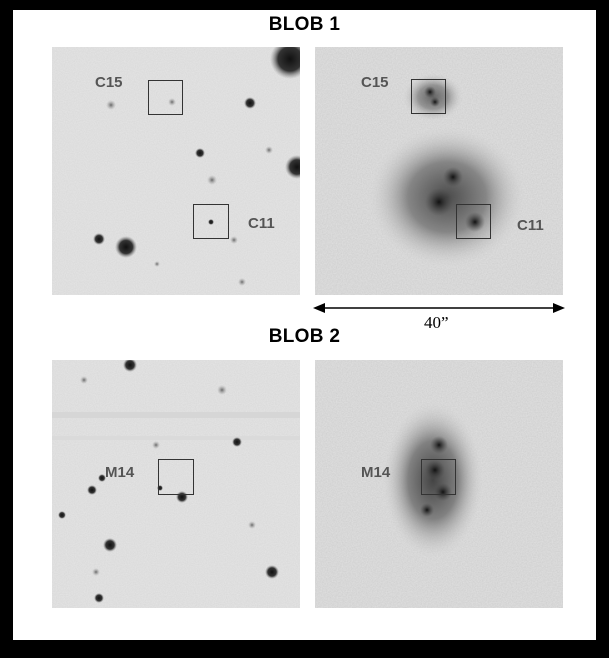 The image size is (609, 658). Describe the element at coordinates (436, 322) in the screenshot. I see `scale-bar-label: 40”` at that location.